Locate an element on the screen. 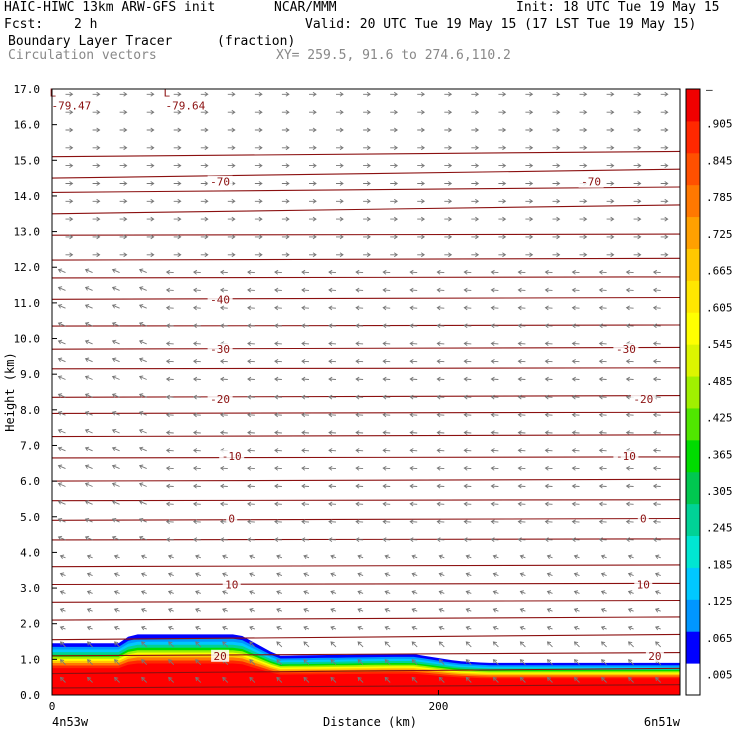 The height and width of the screenshot is (740, 740). x-tick-label: 200 is located at coordinates (439, 706).